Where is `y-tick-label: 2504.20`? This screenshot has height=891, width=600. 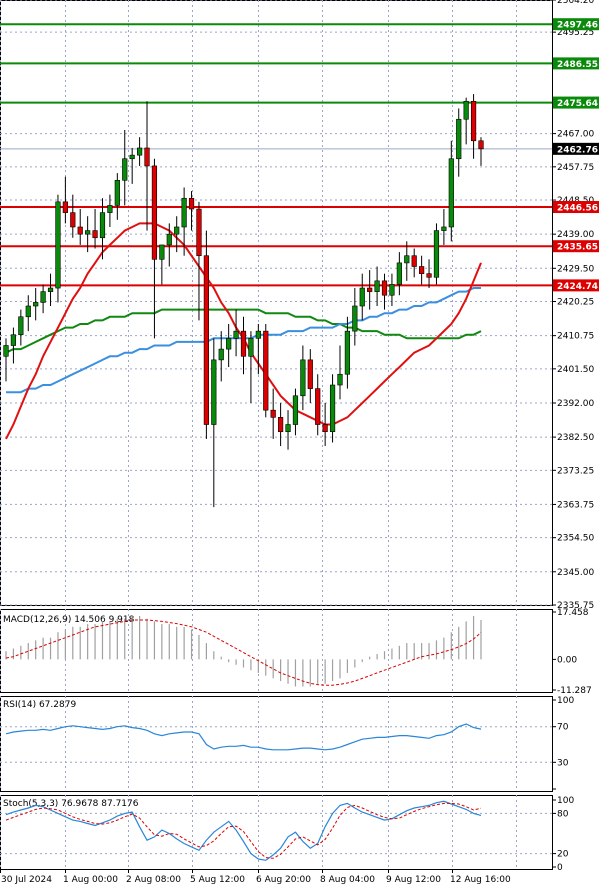
y-tick-label: 2504.20 is located at coordinates (575, 3).